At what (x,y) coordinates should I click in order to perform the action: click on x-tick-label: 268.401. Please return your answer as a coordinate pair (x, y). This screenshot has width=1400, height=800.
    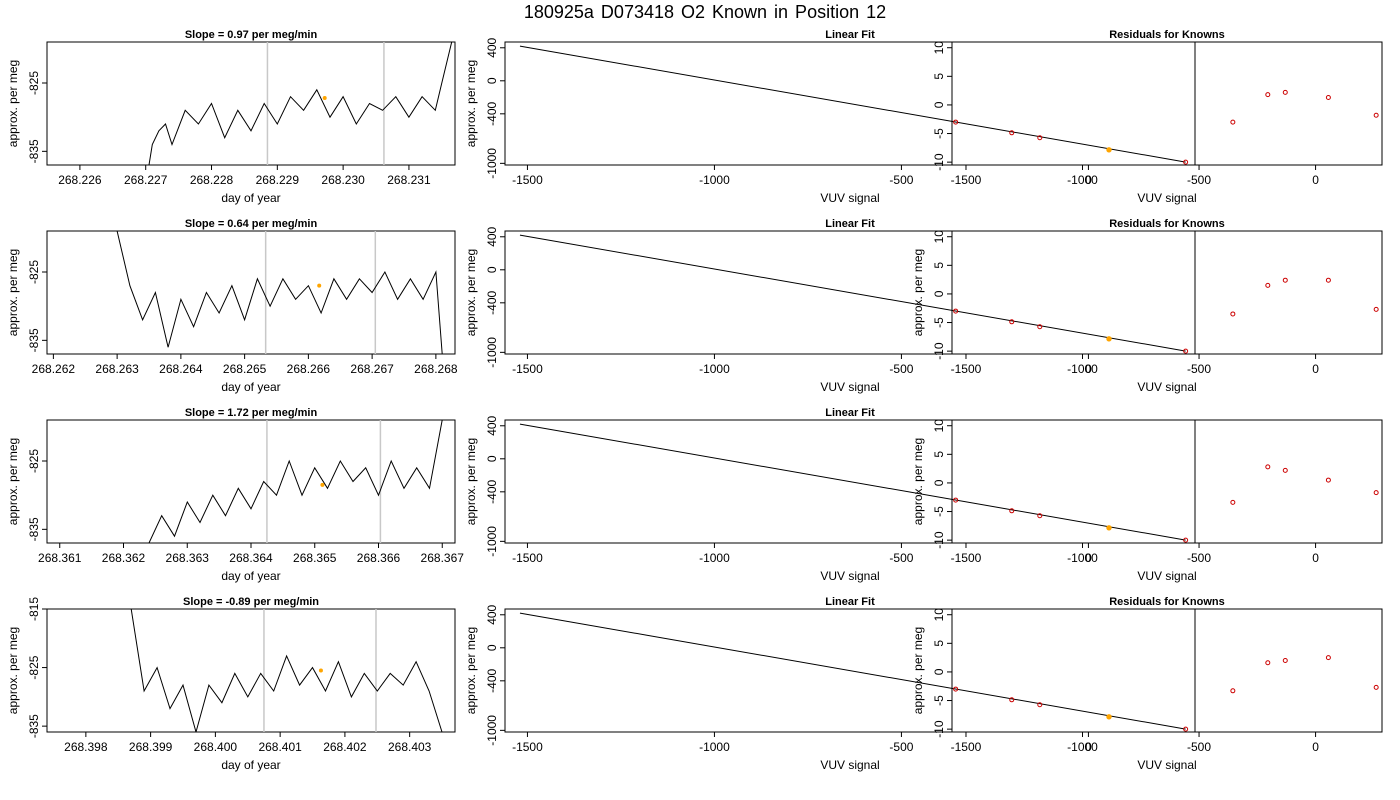
    Looking at the image, I should click on (280, 747).